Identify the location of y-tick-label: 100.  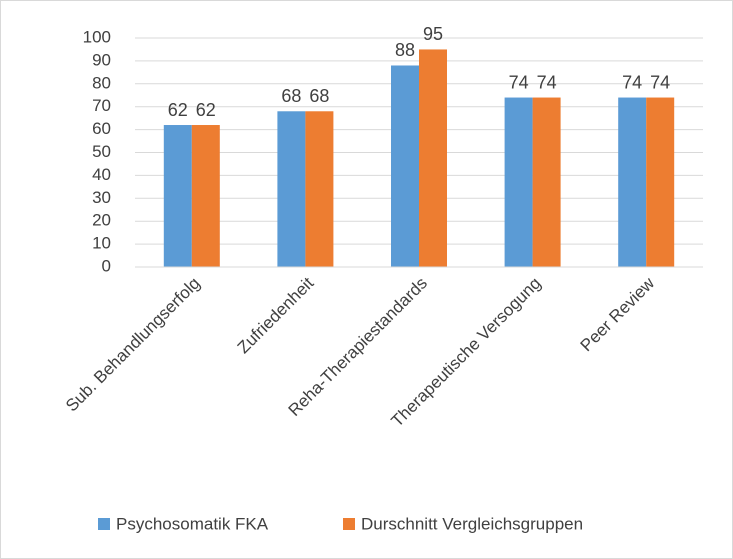
(97, 36).